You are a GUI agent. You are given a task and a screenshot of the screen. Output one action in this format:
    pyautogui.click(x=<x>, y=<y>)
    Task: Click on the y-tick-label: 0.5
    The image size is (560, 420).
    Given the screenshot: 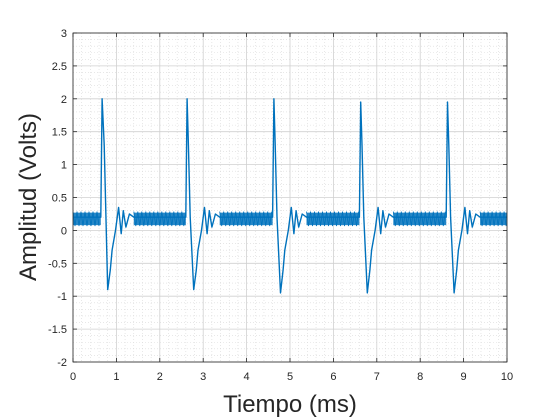 What is the action you would take?
    pyautogui.click(x=59, y=199)
    